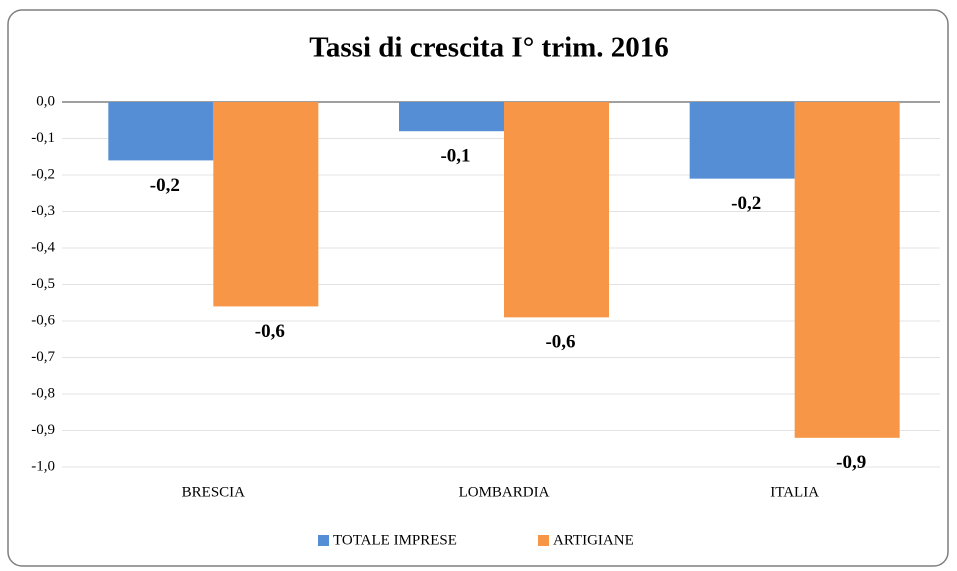 The height and width of the screenshot is (571, 957). Describe the element at coordinates (43, 284) in the screenshot. I see `y-tick-label: -0,5` at that location.